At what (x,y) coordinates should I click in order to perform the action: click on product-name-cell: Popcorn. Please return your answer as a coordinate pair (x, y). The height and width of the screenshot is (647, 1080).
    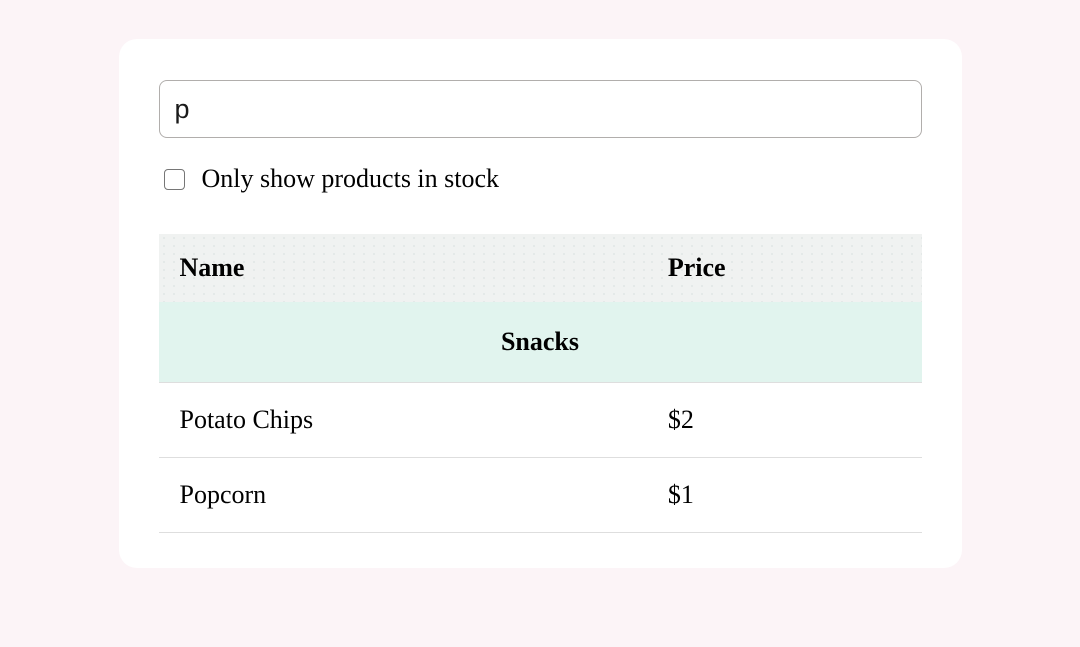
    Looking at the image, I should click on (402, 495).